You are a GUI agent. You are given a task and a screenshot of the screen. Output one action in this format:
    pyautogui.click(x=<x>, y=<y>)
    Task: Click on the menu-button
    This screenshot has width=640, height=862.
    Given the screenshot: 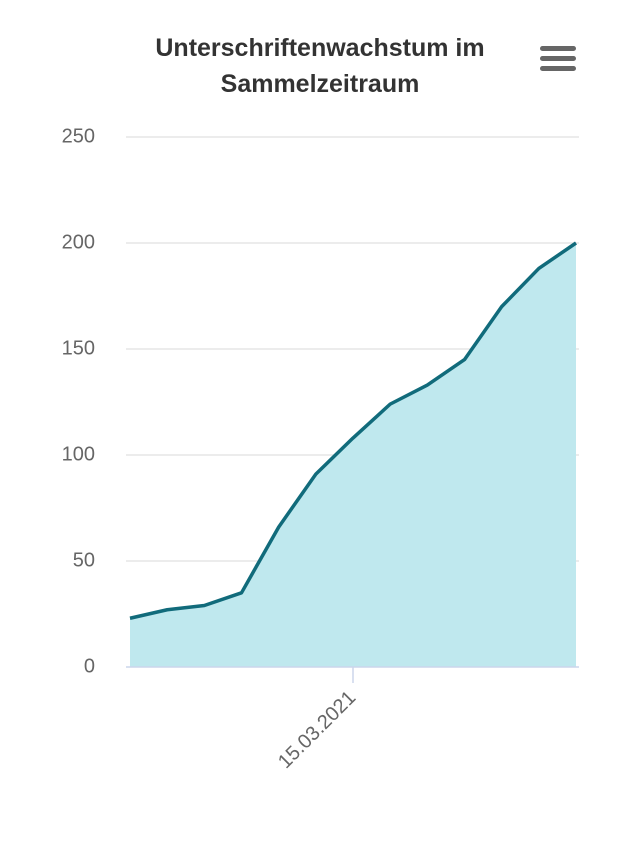 What is the action you would take?
    pyautogui.click(x=558, y=60)
    